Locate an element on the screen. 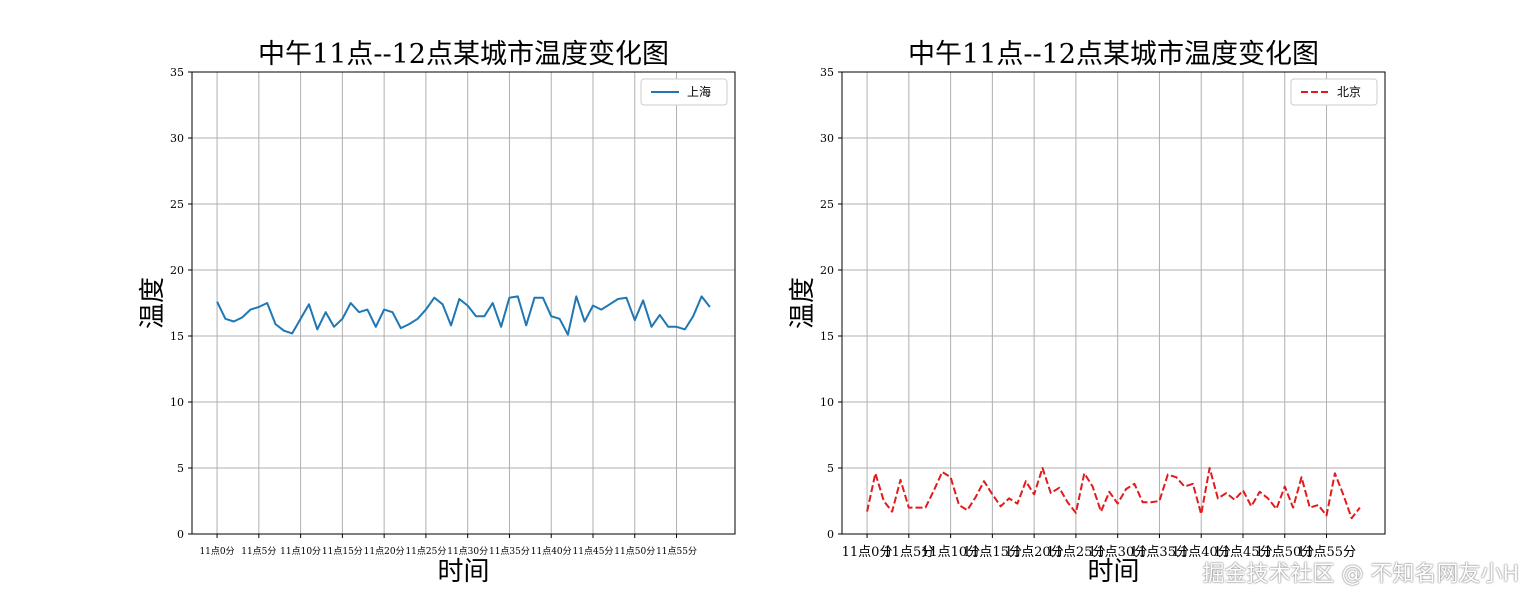  legend-entry-label: 北京 is located at coordinates (1349, 92).